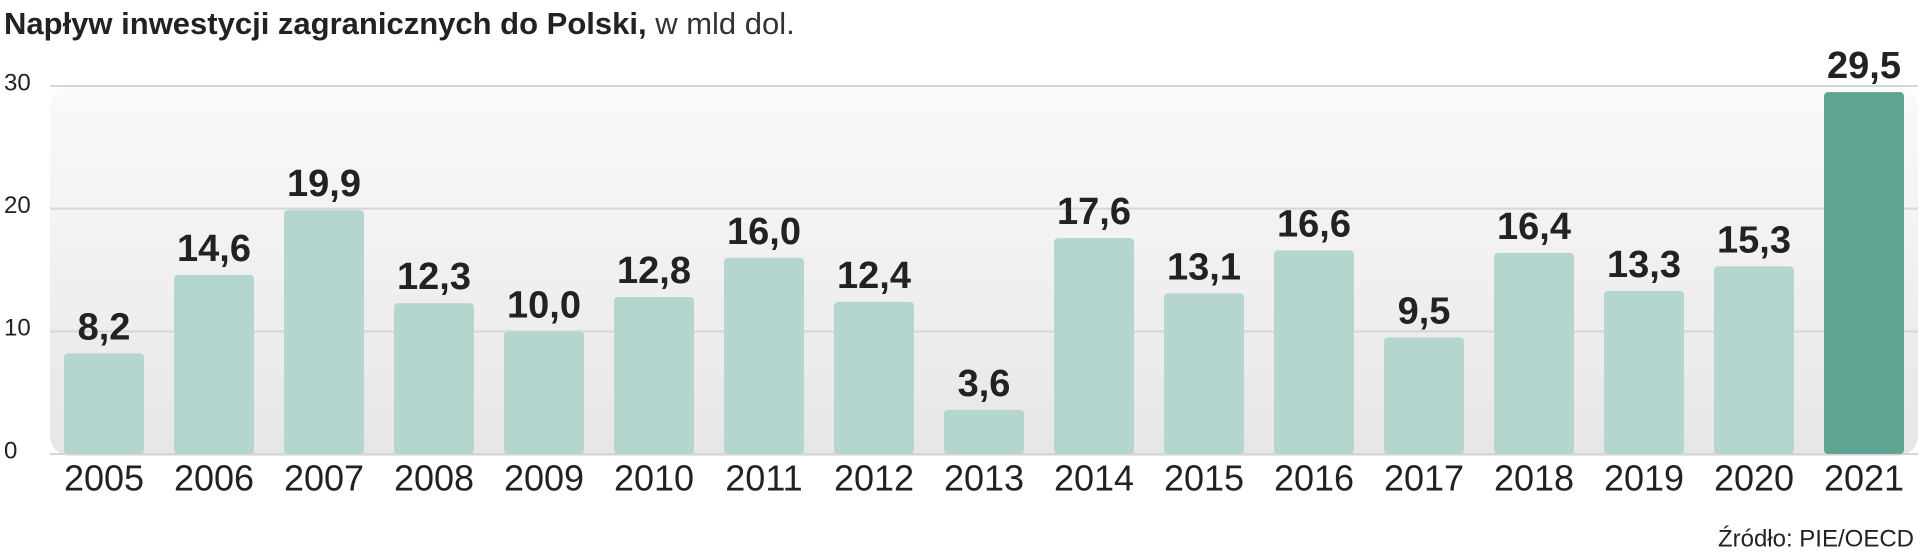 This screenshot has width=1920, height=558. I want to click on value-label: 16,0, so click(764, 232).